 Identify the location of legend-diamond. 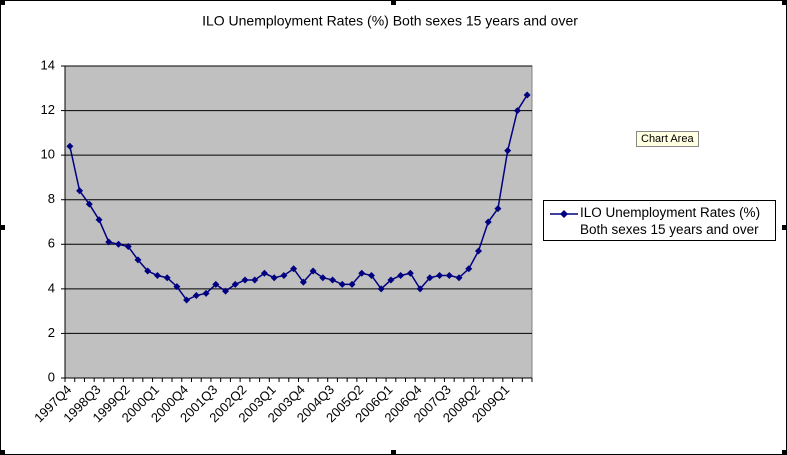
(564, 214).